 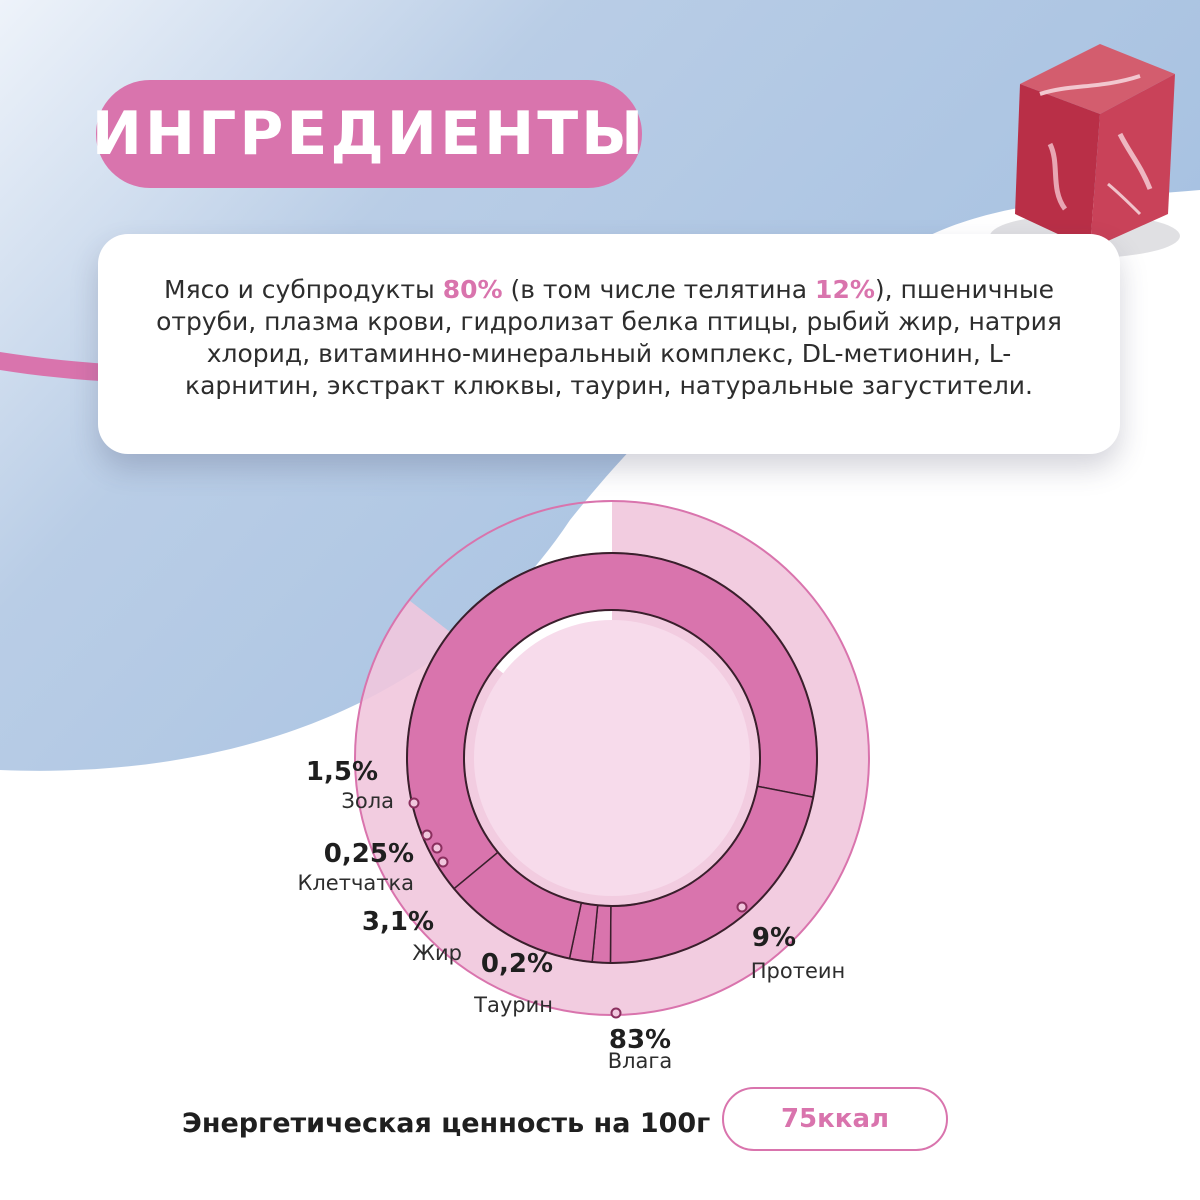 What do you see at coordinates (427, 835) in the screenshot?
I see `marker-fiber` at bounding box center [427, 835].